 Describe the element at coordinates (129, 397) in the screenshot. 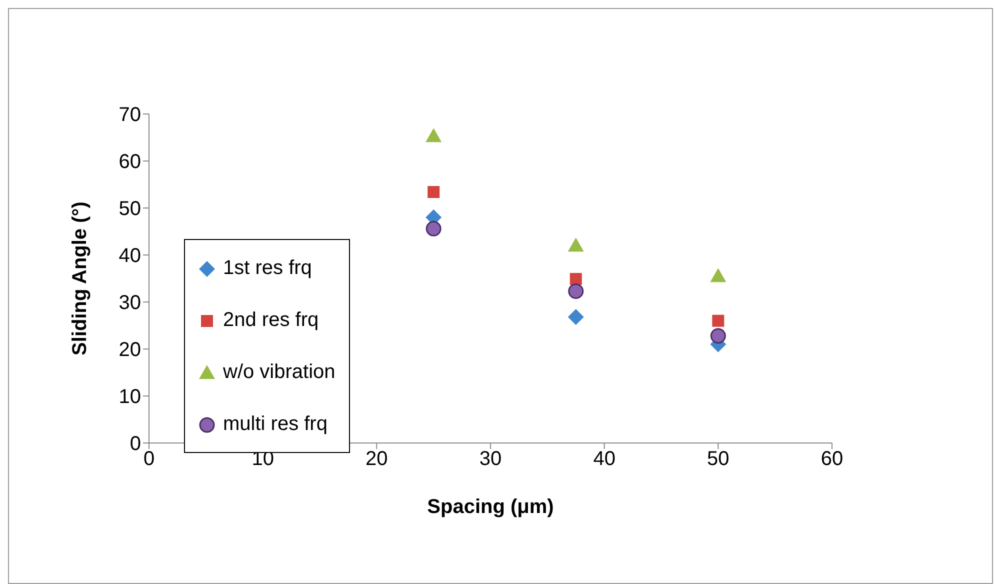

I see `y-tick-label: 10` at that location.